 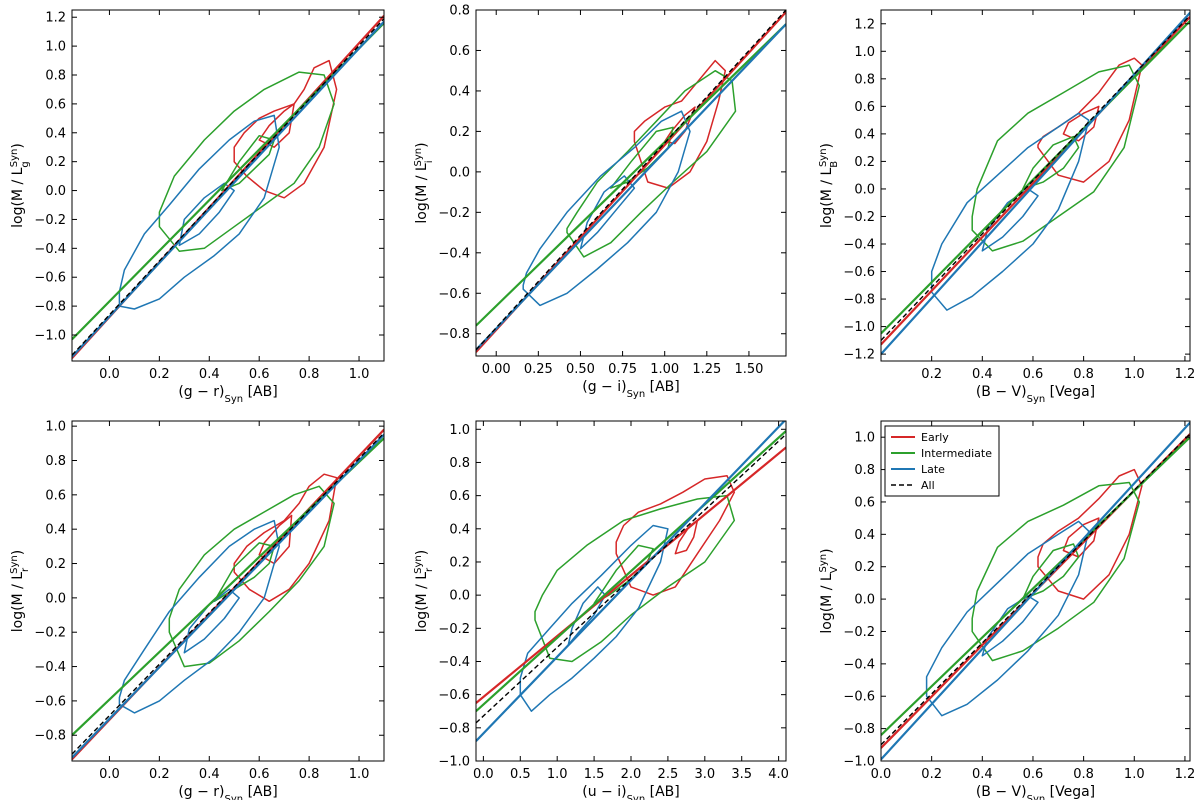 I want to click on x-tick-label: 3.0, so click(x=704, y=774).